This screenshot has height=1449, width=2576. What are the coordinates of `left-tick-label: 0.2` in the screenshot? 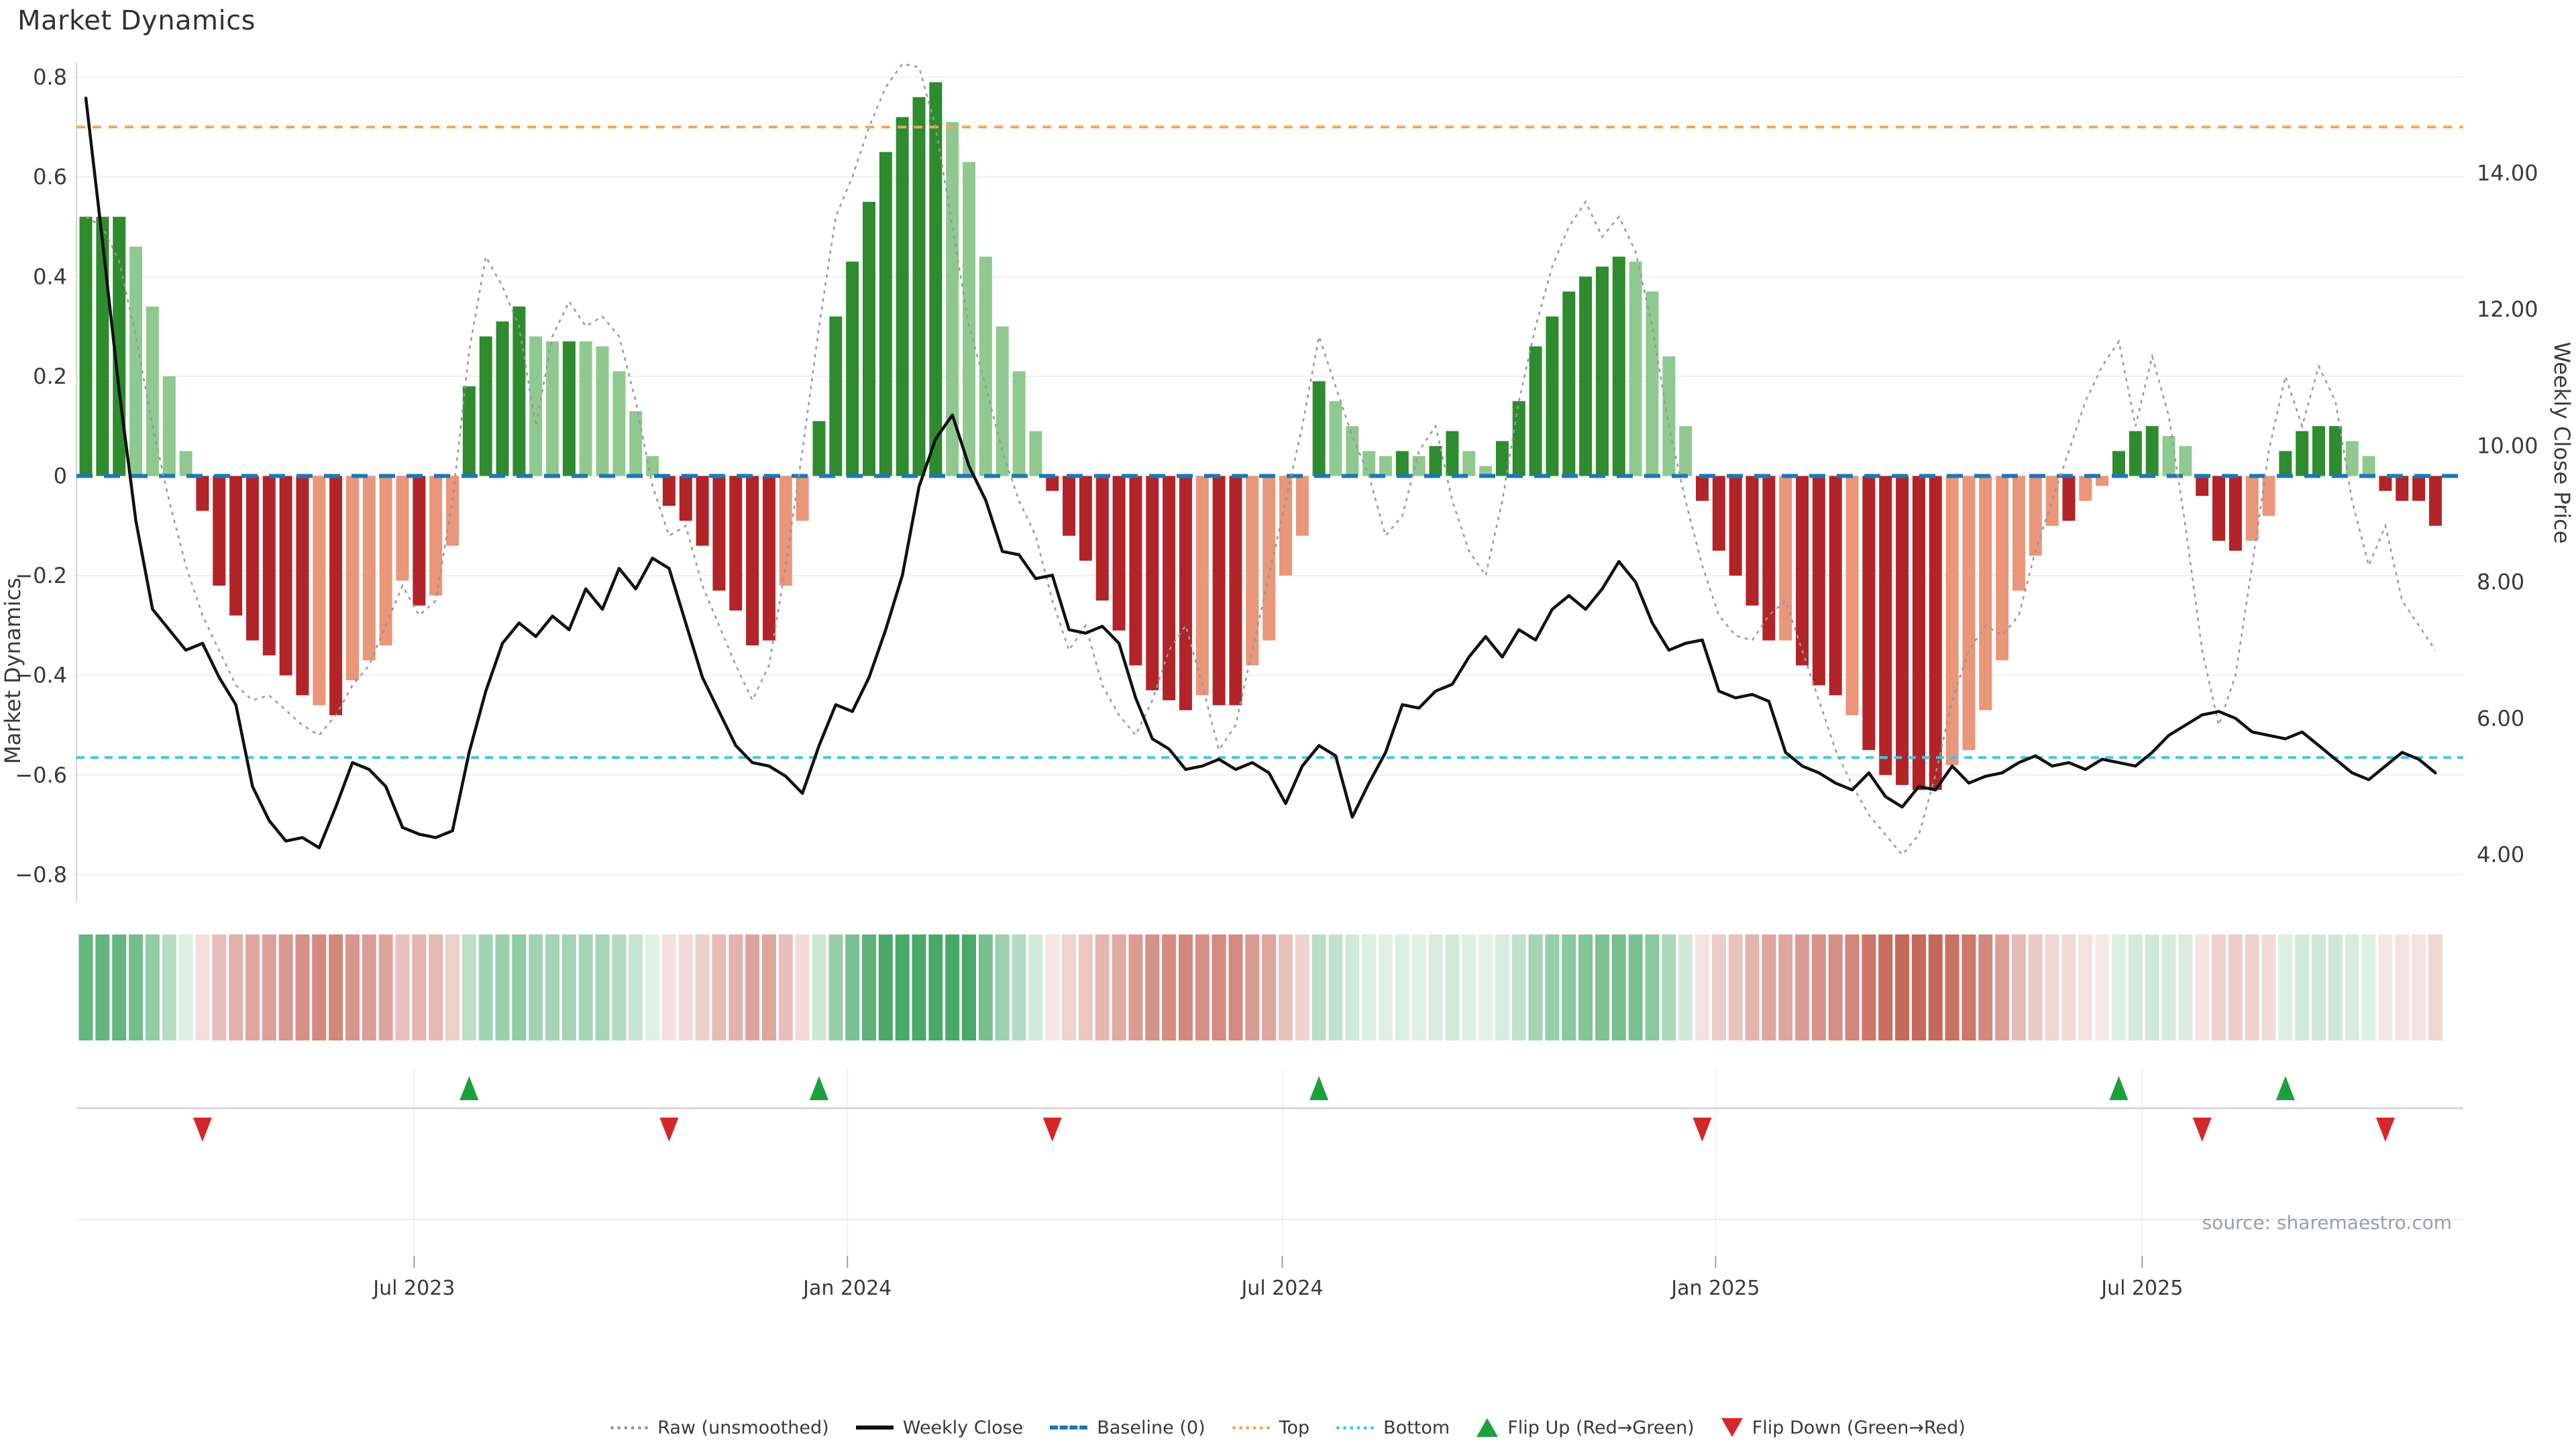 It's located at (50, 376).